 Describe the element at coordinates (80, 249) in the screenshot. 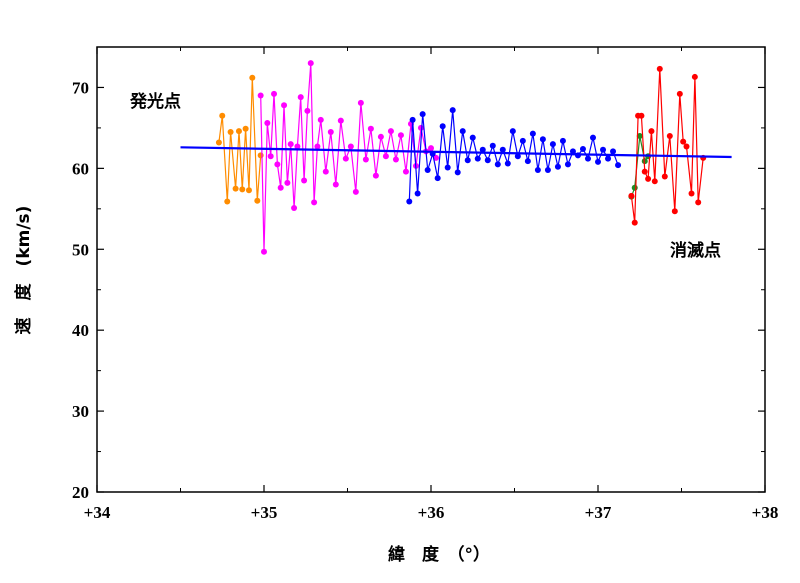

I see `y-tick-label: 50` at that location.